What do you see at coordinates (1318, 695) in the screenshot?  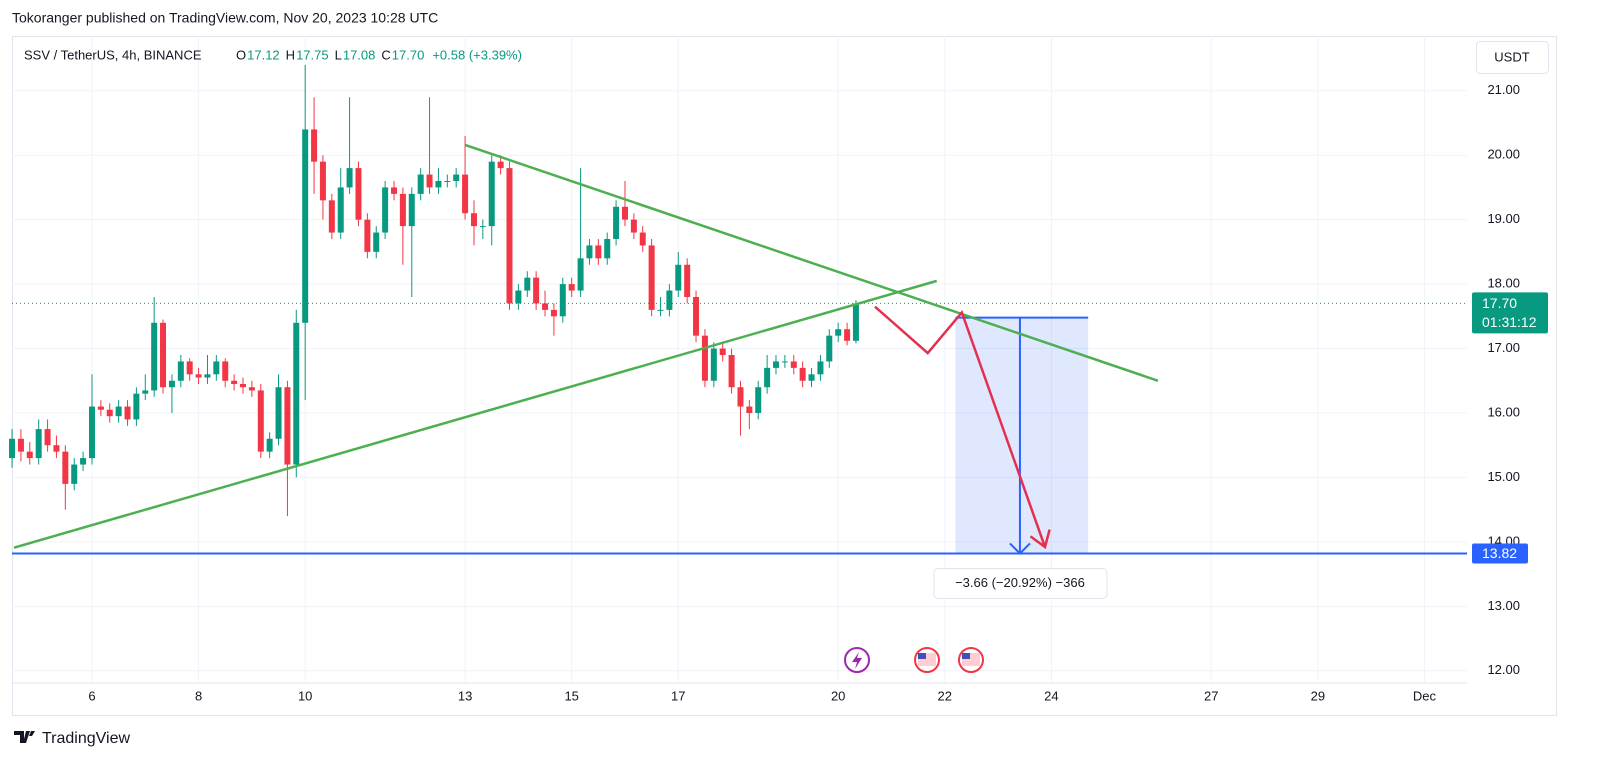 I see `x-tick-label: 29` at bounding box center [1318, 695].